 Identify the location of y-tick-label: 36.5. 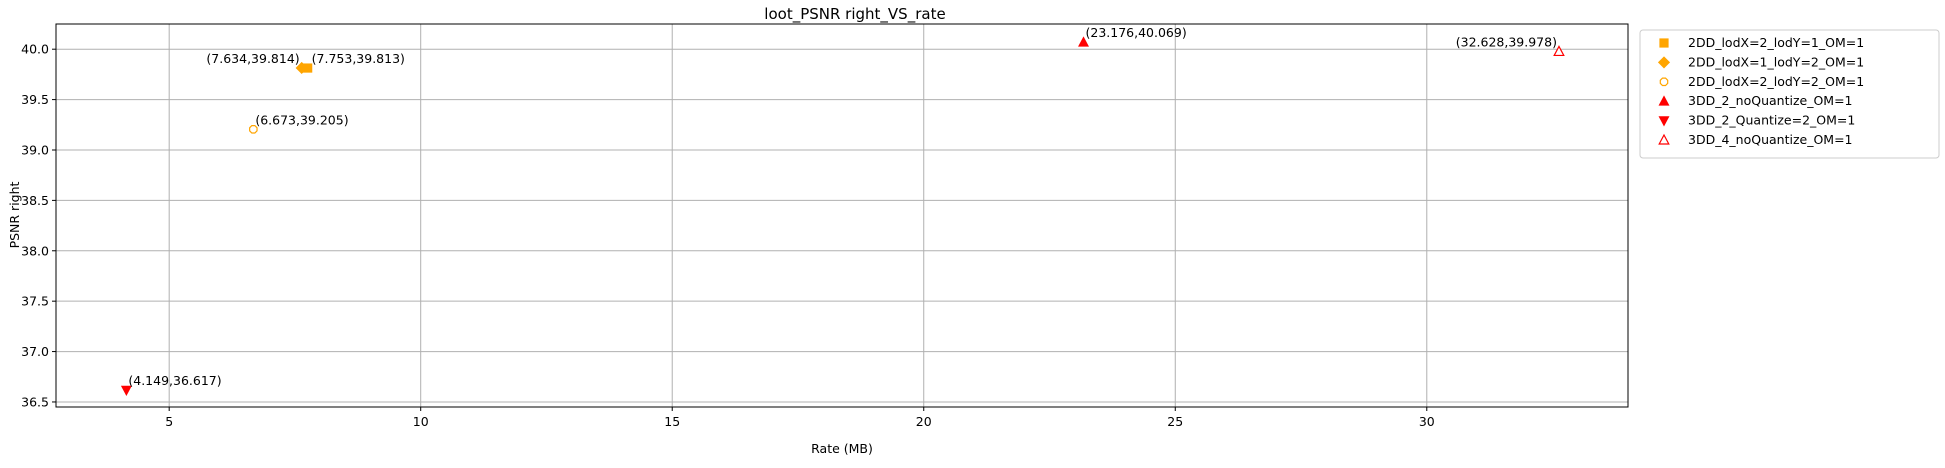
(35, 401).